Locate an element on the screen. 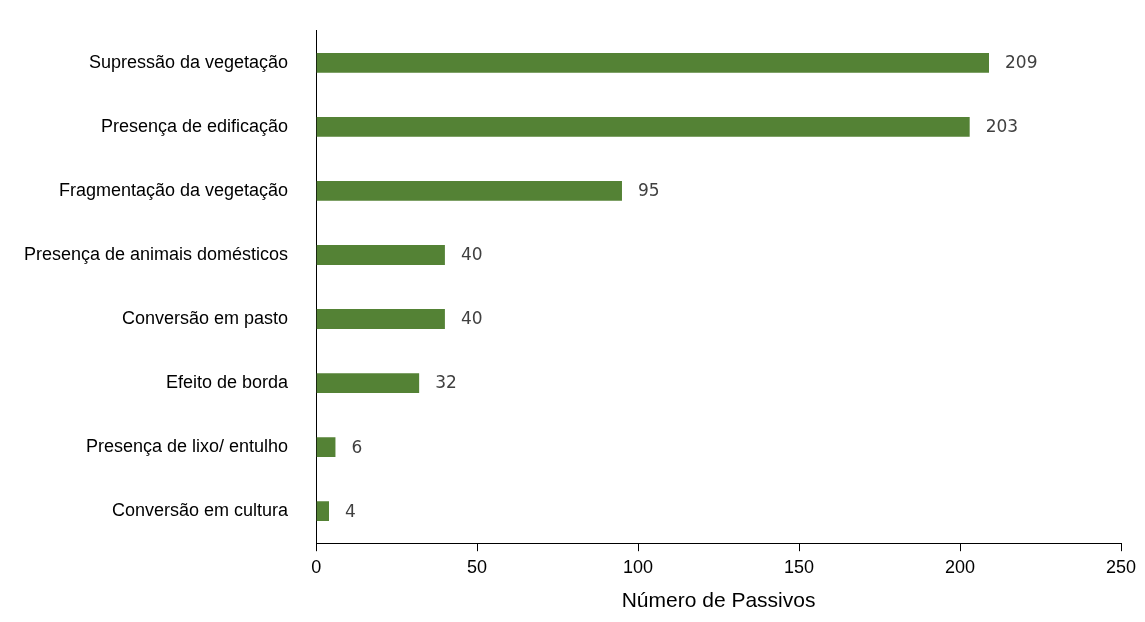  x-axis-title: Número de Passivos is located at coordinates (718, 600).